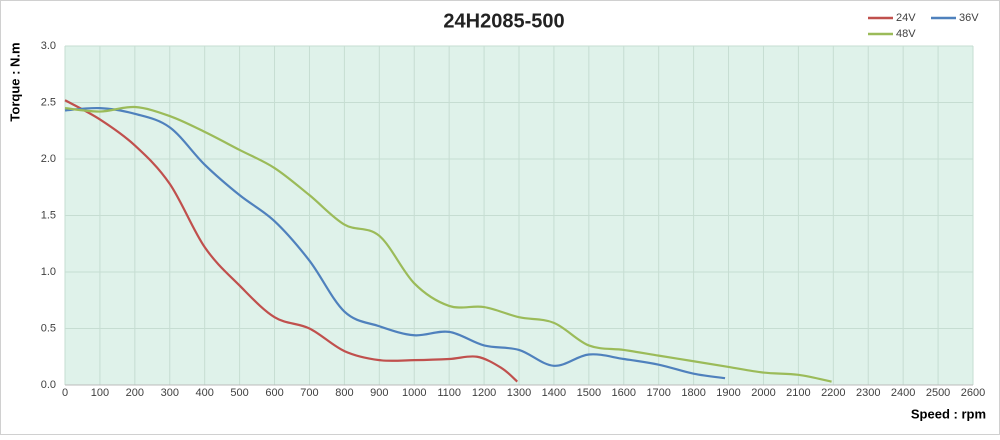 Image resolution: width=1000 pixels, height=440 pixels. I want to click on chart-title: 24H2085-500, so click(503, 21).